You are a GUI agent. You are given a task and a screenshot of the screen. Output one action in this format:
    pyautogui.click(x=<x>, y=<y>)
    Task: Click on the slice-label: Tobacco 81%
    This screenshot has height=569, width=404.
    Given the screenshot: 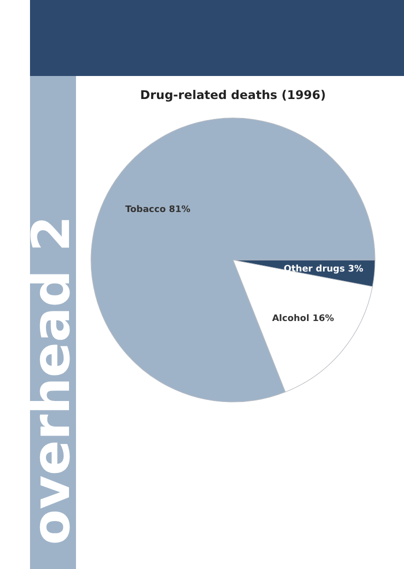 What is the action you would take?
    pyautogui.click(x=157, y=209)
    